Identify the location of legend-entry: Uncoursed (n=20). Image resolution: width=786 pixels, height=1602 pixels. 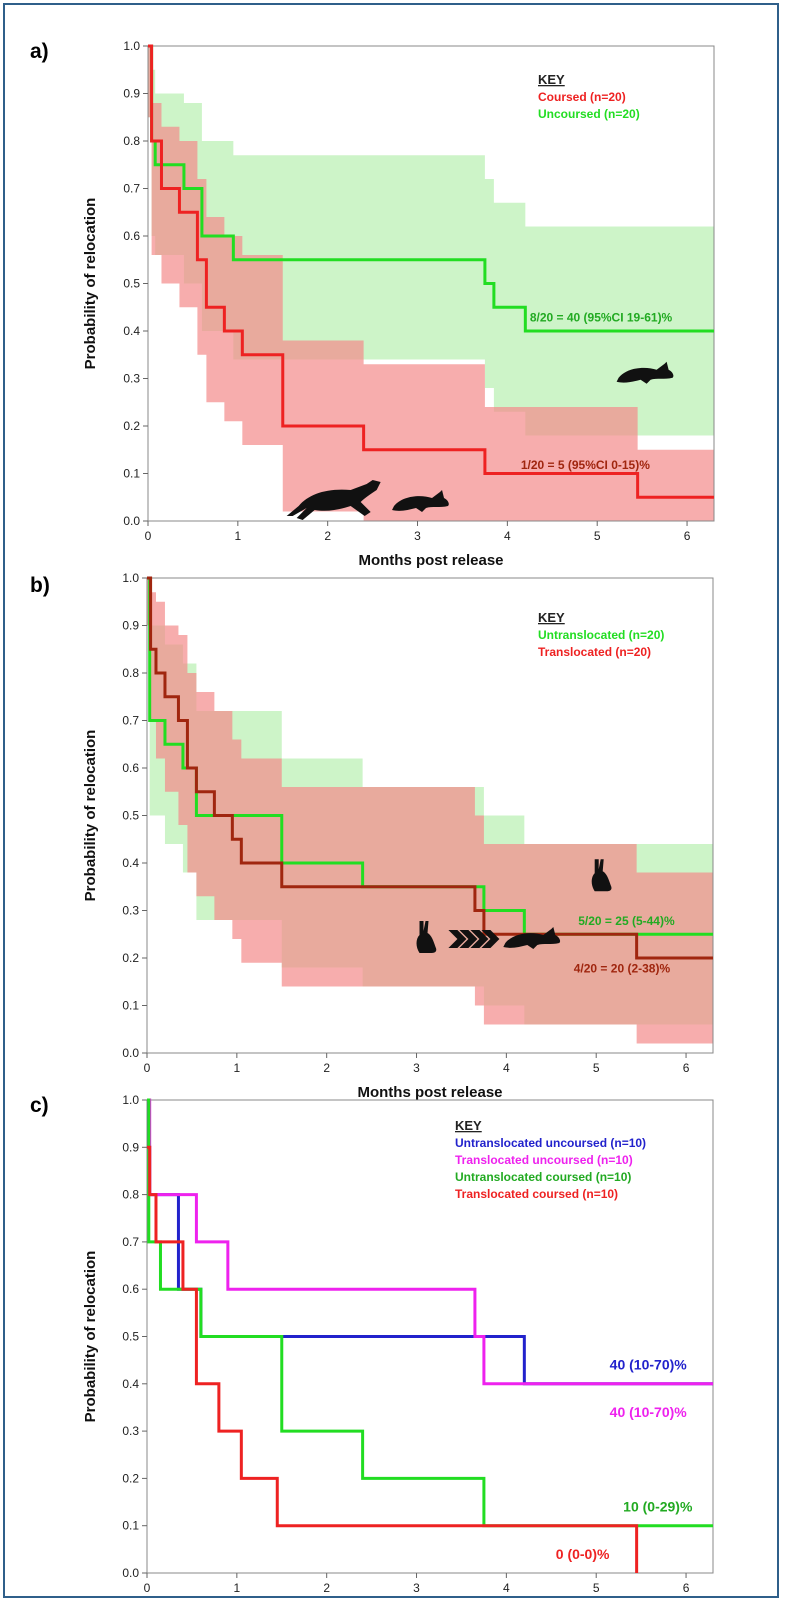
(589, 114).